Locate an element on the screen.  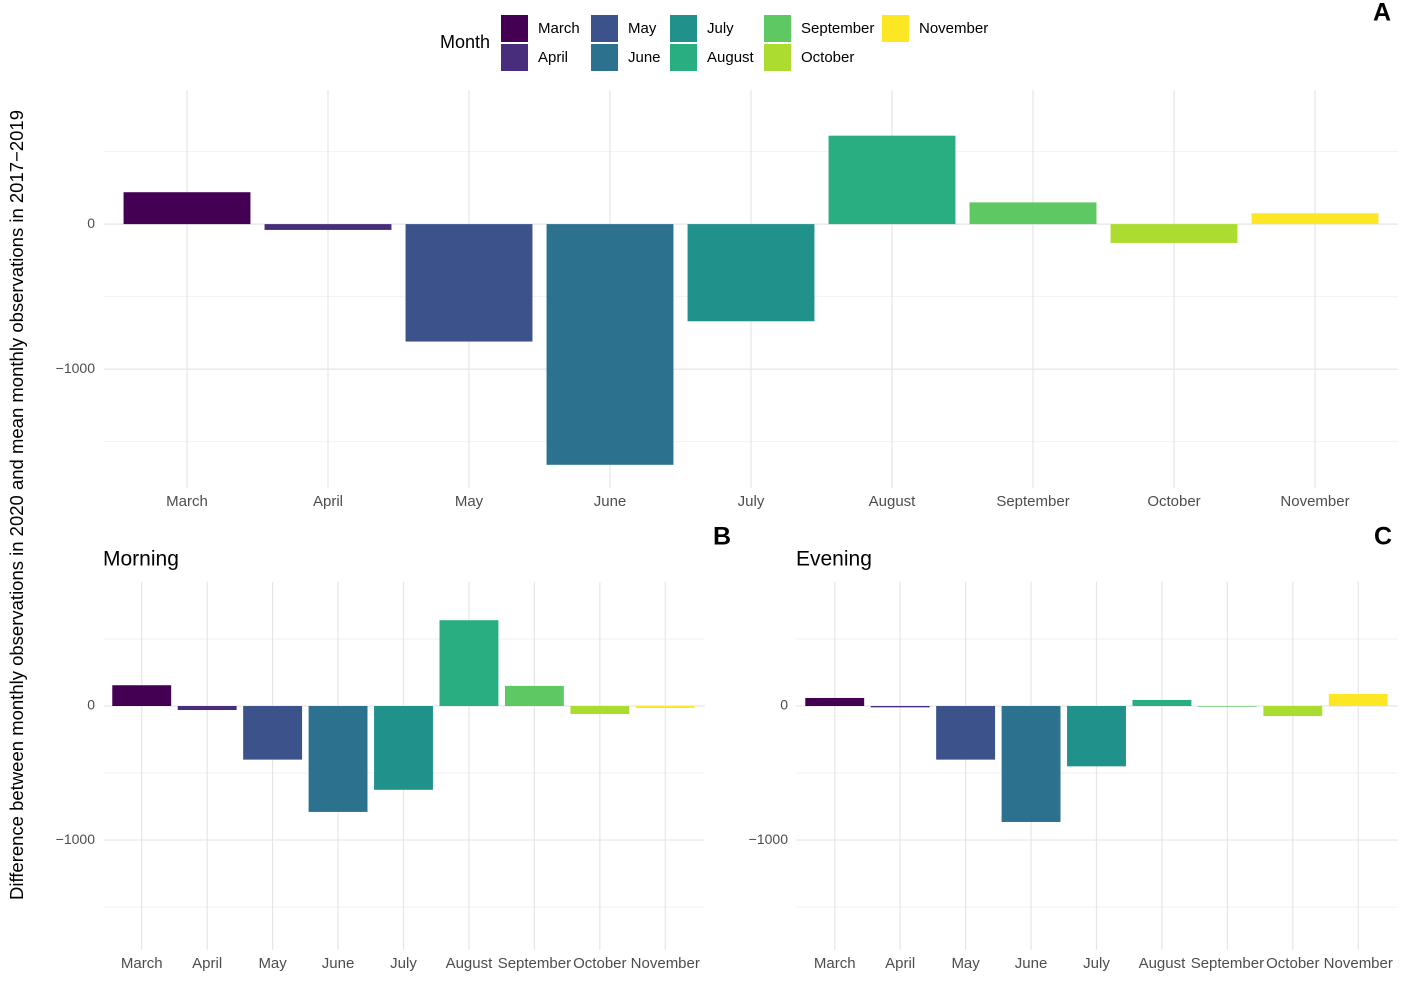
legend-label: November is located at coordinates (953, 28).